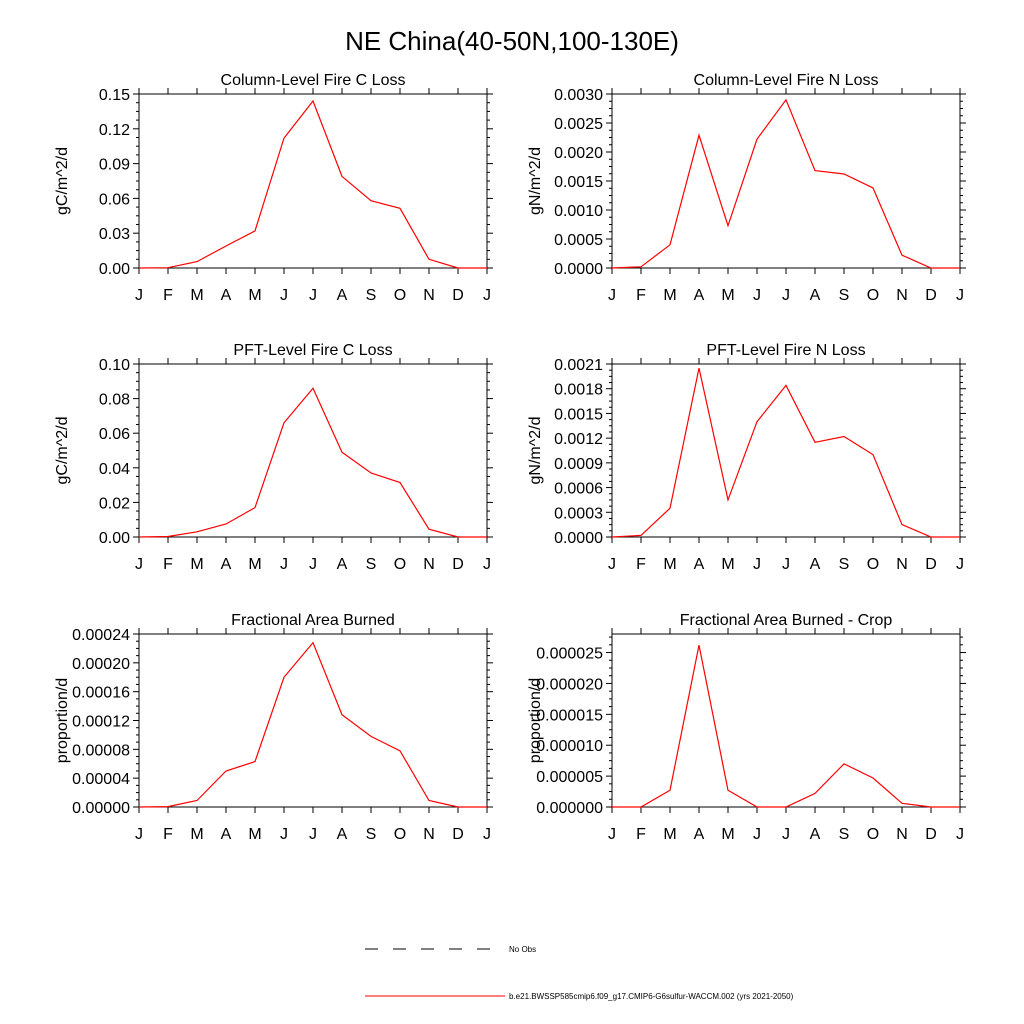 Image resolution: width=1024 pixels, height=1024 pixels. Describe the element at coordinates (114, 365) in the screenshot. I see `y-tick-label: 0.10` at that location.